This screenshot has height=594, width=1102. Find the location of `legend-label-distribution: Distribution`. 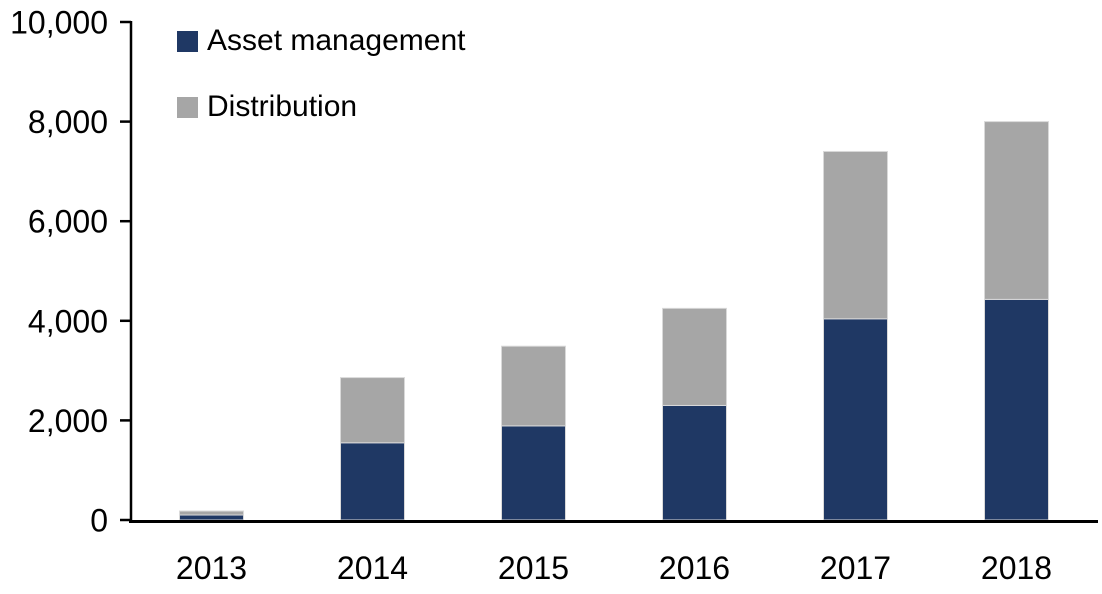

legend-label-distribution: Distribution is located at coordinates (282, 106).